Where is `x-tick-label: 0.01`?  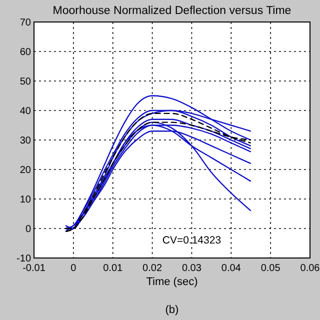 x-tick-label: 0.01 is located at coordinates (113, 268).